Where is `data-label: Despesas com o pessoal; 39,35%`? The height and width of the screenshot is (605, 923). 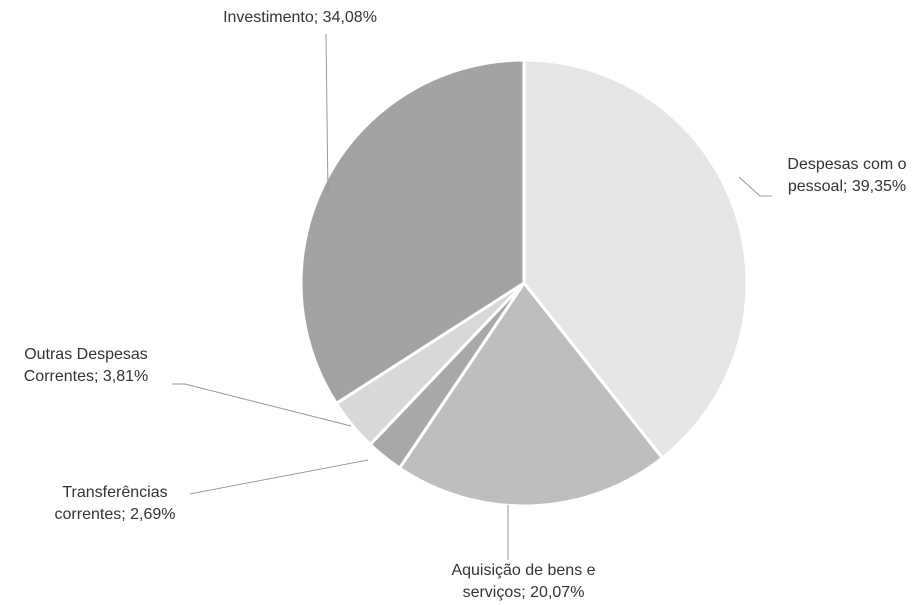
data-label: Despesas com o pessoal; 39,35% is located at coordinates (847, 175).